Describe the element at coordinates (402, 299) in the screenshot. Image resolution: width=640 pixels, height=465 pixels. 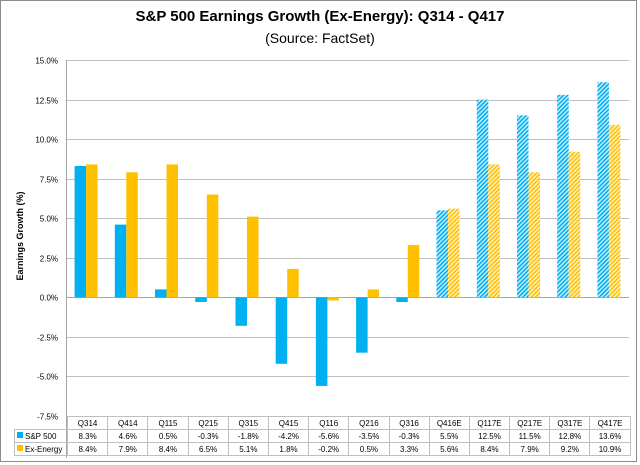
I see `bar-s-p-500-q316` at that location.